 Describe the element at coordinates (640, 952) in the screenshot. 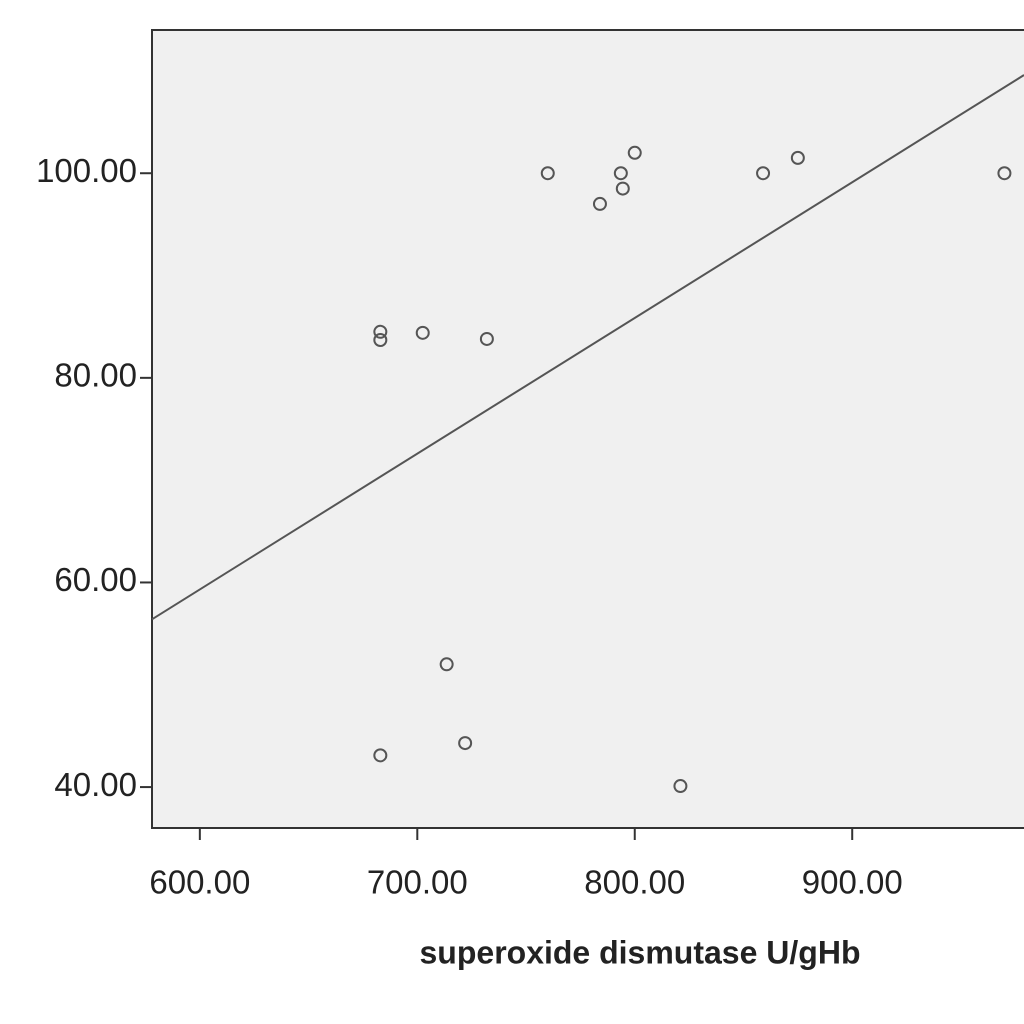

I see `x-axis-label: superoxide dismutase U/gHb` at that location.